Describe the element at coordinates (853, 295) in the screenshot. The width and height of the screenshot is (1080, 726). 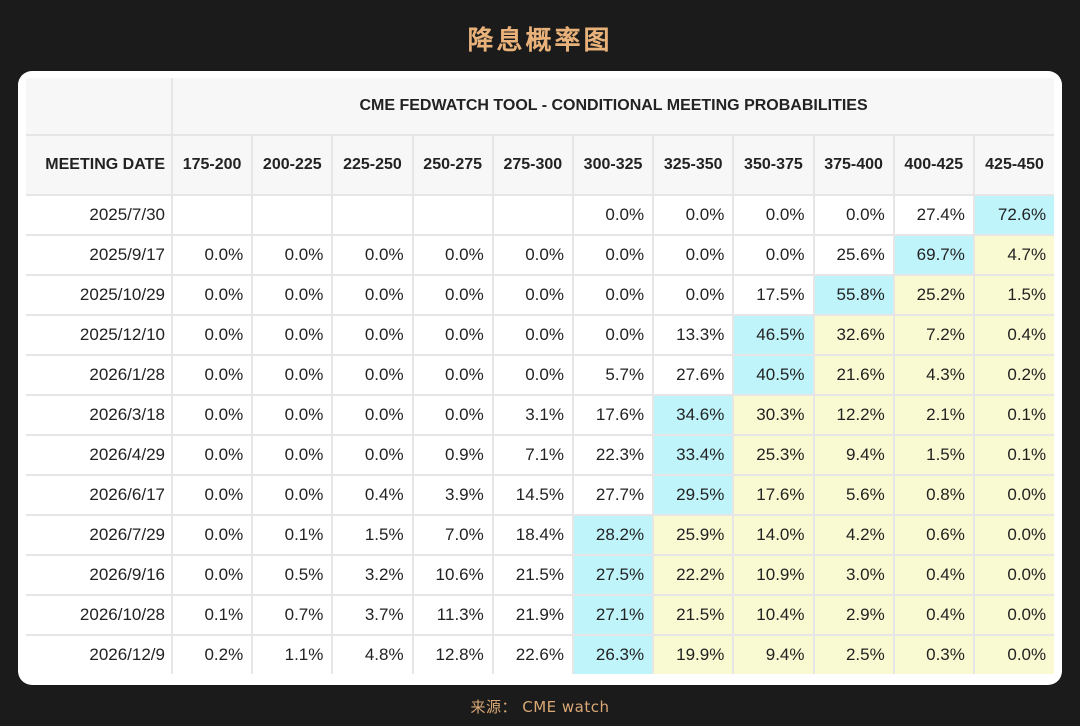
I see `probability-cell: 55.8%` at that location.